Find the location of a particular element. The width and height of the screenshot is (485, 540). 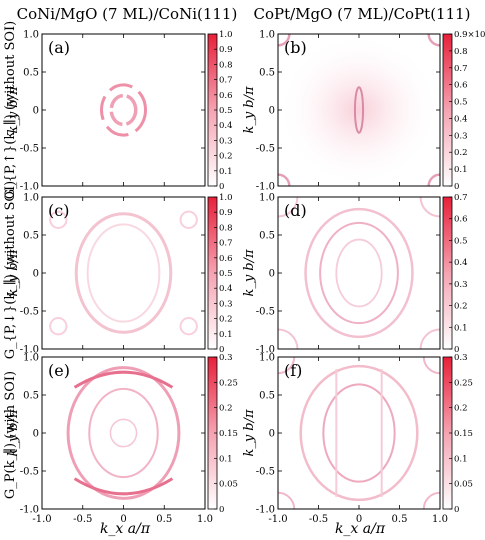

bright-arc-top is located at coordinates (123, 379).